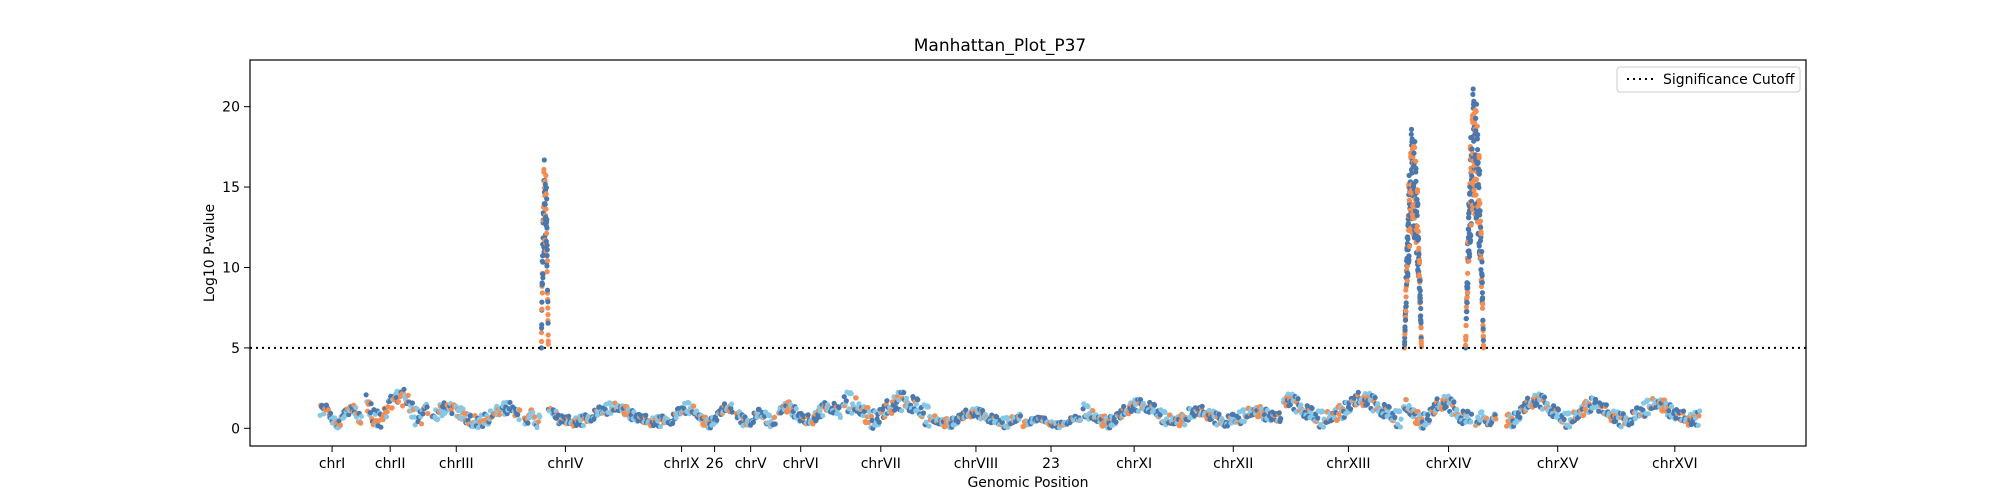  What do you see at coordinates (1051, 464) in the screenshot?
I see `x-tick-label: 23` at bounding box center [1051, 464].